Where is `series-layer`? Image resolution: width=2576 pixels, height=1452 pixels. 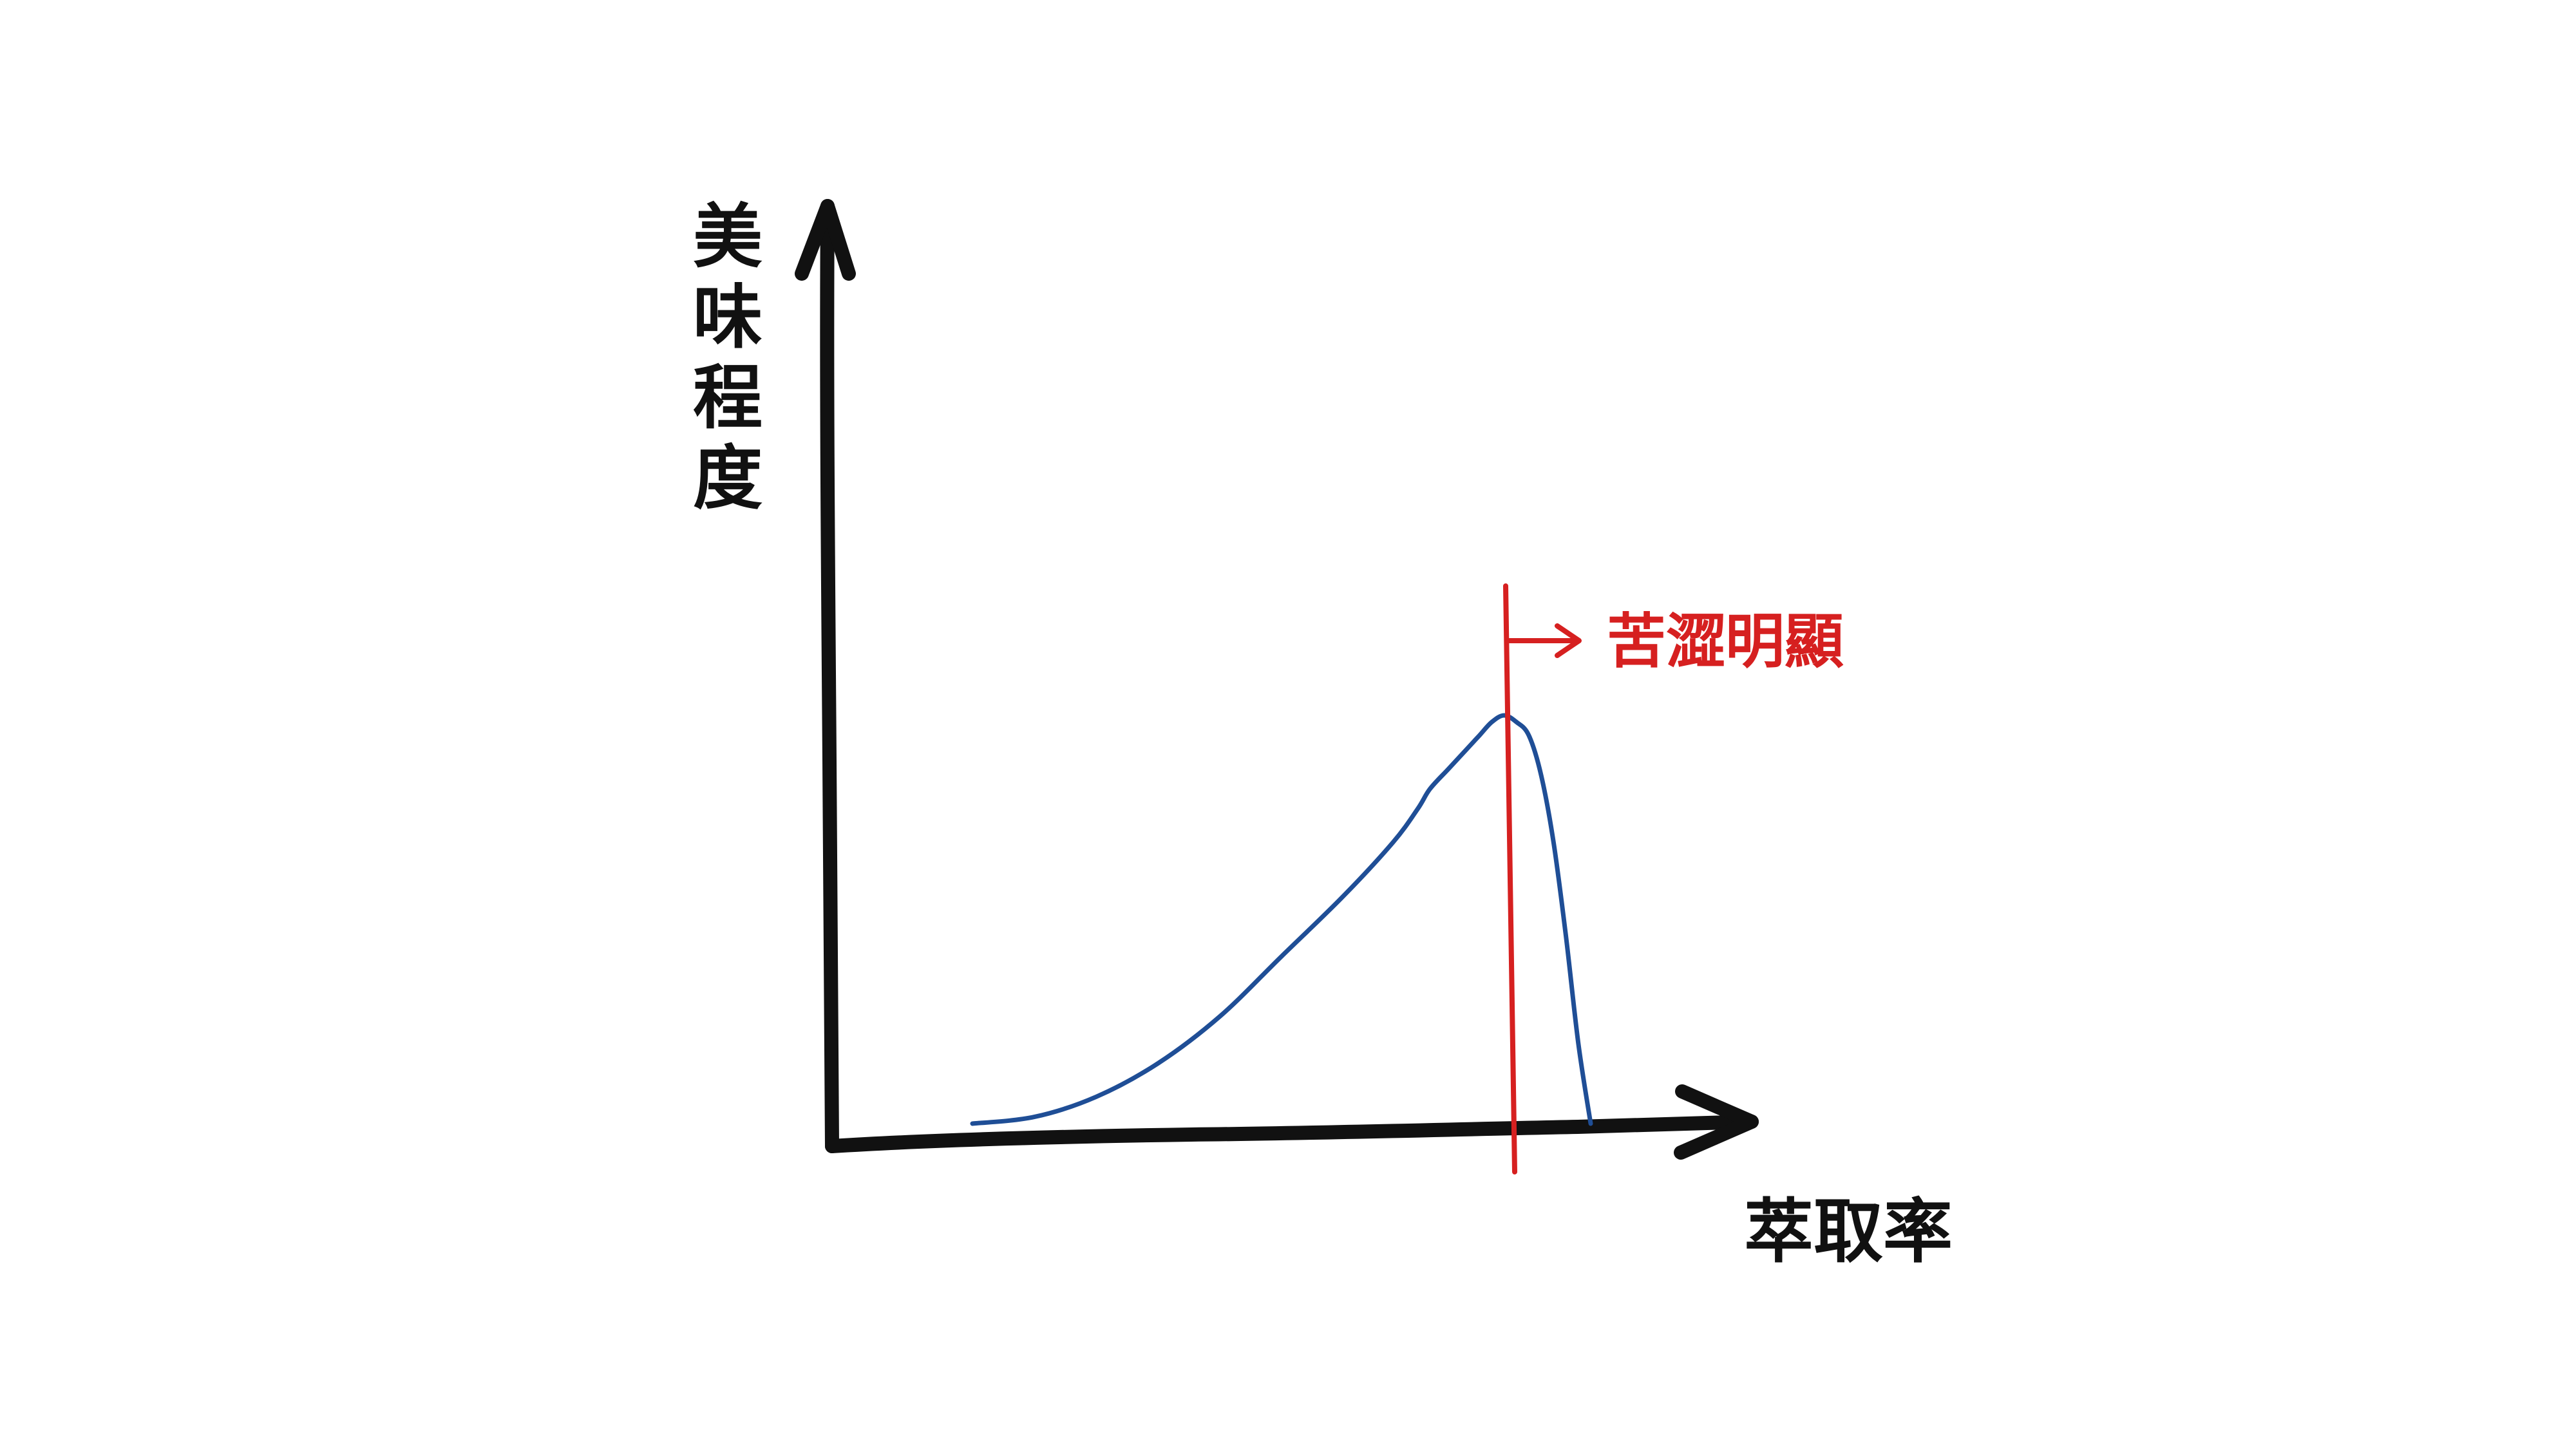
series-layer is located at coordinates (1282, 919).